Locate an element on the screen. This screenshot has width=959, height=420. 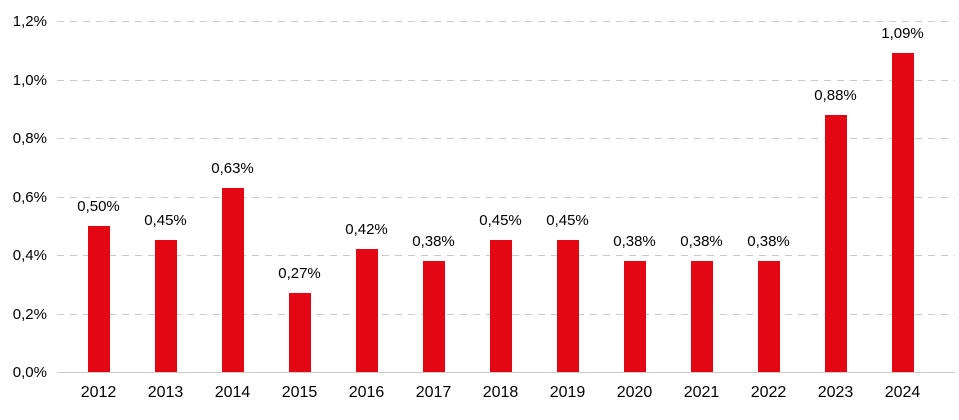
gridline-1,0% is located at coordinates (506, 80).